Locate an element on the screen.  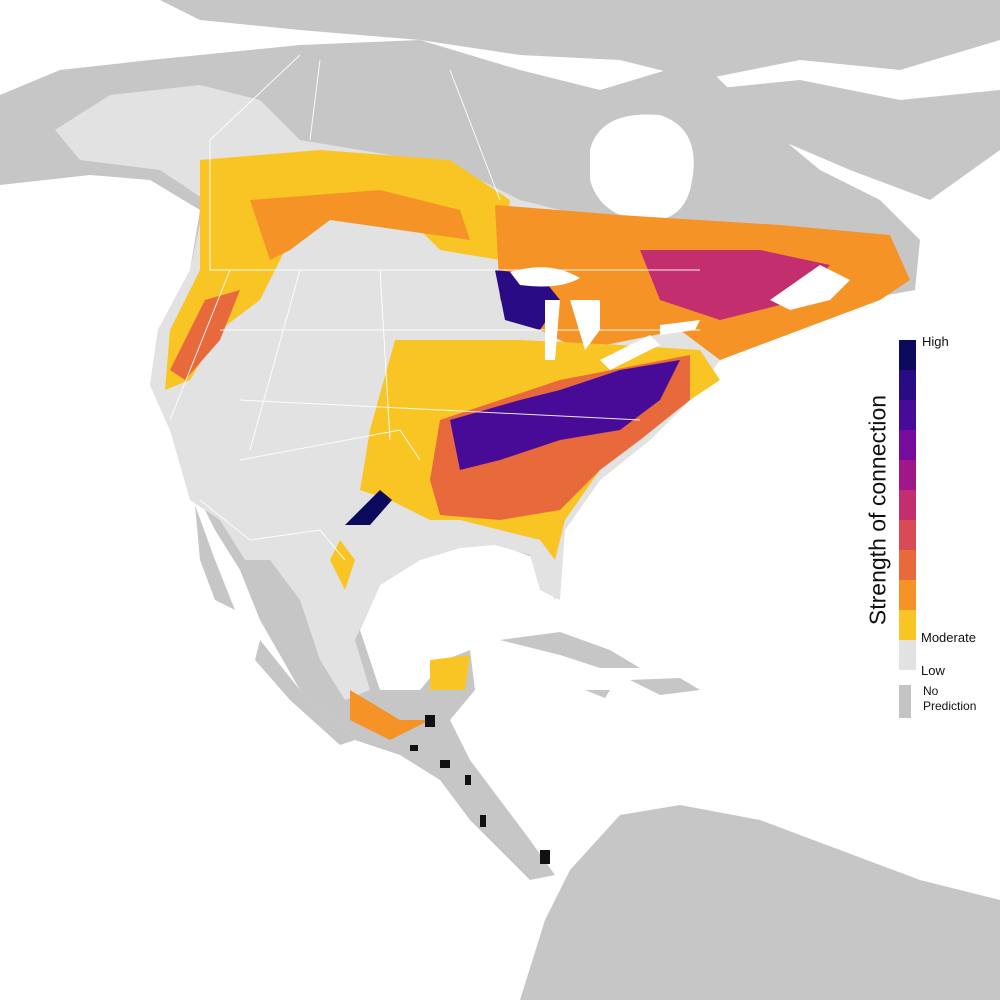
no-prediction-line-1: No is located at coordinates (931, 691).